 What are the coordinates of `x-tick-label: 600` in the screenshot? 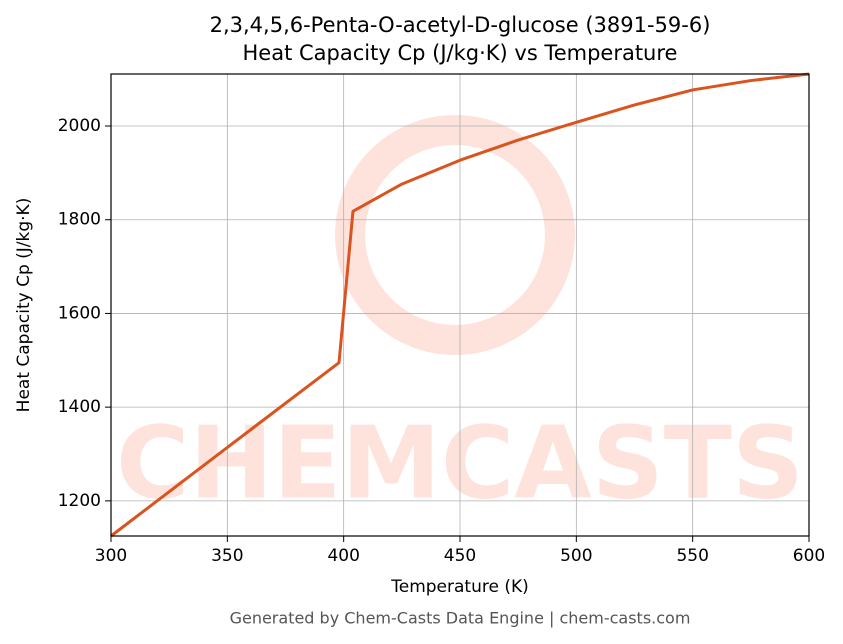 It's located at (809, 556).